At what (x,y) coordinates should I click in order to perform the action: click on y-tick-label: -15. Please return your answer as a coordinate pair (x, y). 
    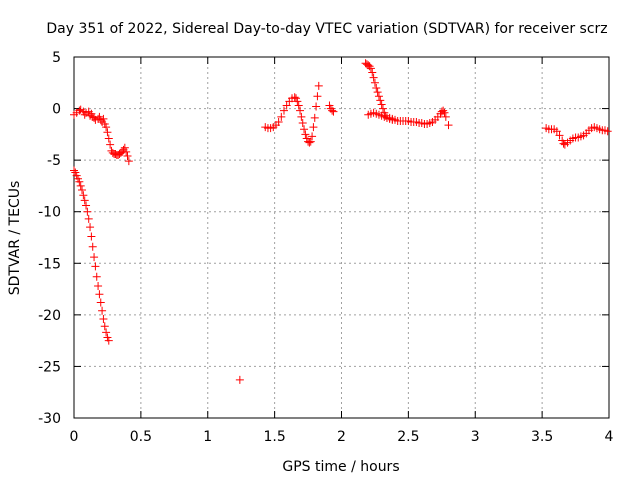
    Looking at the image, I should click on (49, 264).